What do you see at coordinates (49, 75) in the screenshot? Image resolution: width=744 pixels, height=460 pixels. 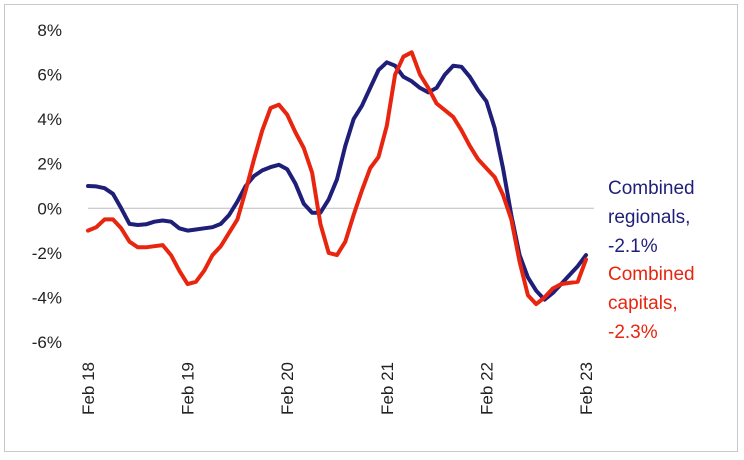 I see `y-tick-label: 6%` at bounding box center [49, 75].